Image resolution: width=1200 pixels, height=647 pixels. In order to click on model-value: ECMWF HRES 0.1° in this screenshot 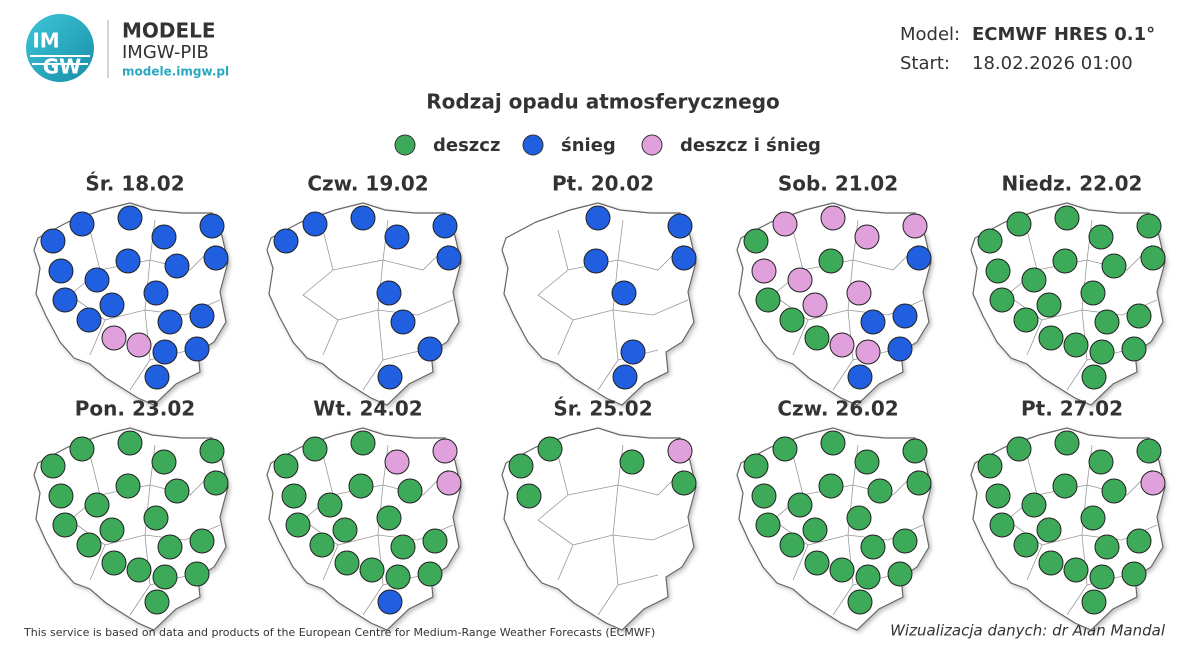, I will do `click(1063, 34)`.